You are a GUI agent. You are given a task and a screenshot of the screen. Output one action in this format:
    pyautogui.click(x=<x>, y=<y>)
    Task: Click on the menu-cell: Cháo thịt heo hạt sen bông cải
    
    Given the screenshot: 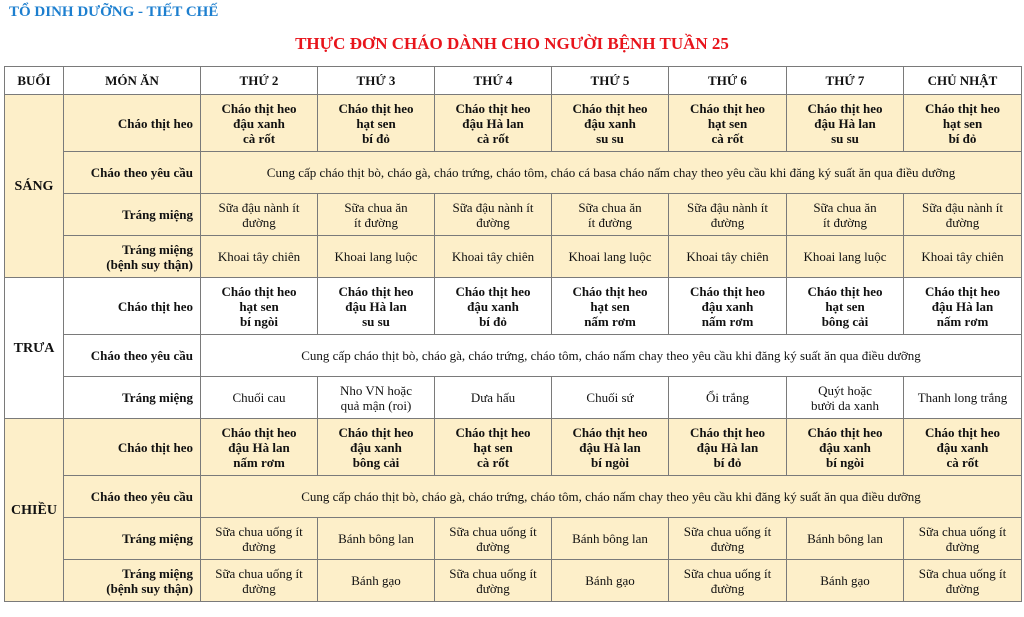 What is the action you would take?
    pyautogui.click(x=845, y=306)
    